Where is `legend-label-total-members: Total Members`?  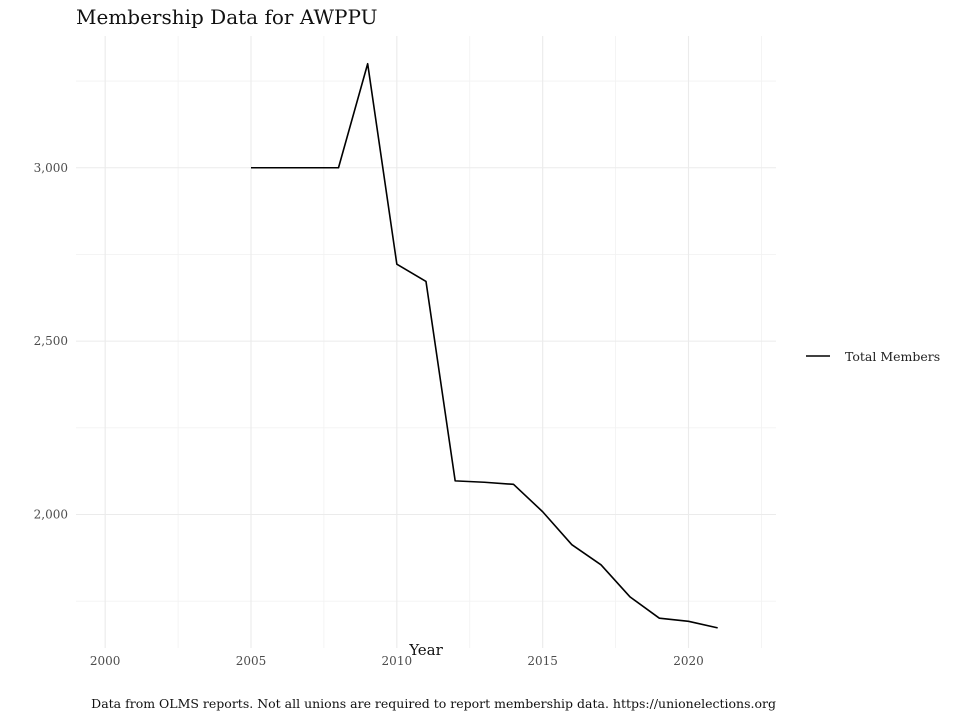
legend-label-total-members: Total Members is located at coordinates (892, 356).